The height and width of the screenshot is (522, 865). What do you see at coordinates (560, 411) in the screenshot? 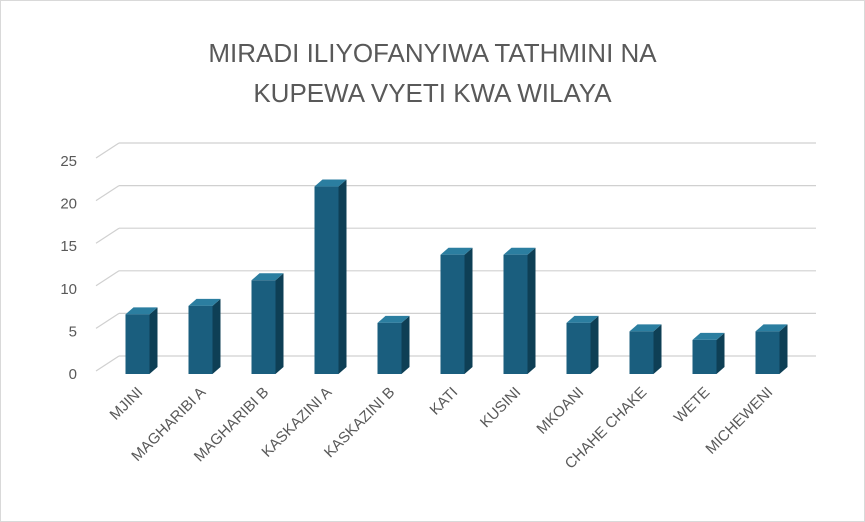
I see `x-tick-label: MKOANI` at bounding box center [560, 411].